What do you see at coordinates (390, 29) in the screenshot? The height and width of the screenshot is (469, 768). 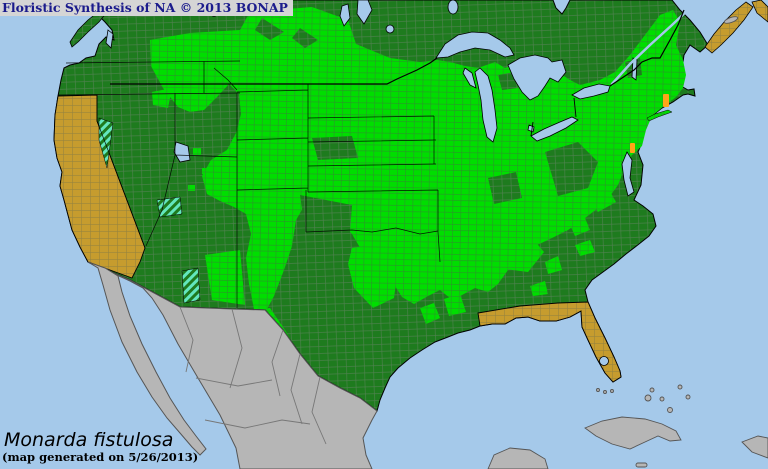 I see `lake-of-the-woods` at bounding box center [390, 29].